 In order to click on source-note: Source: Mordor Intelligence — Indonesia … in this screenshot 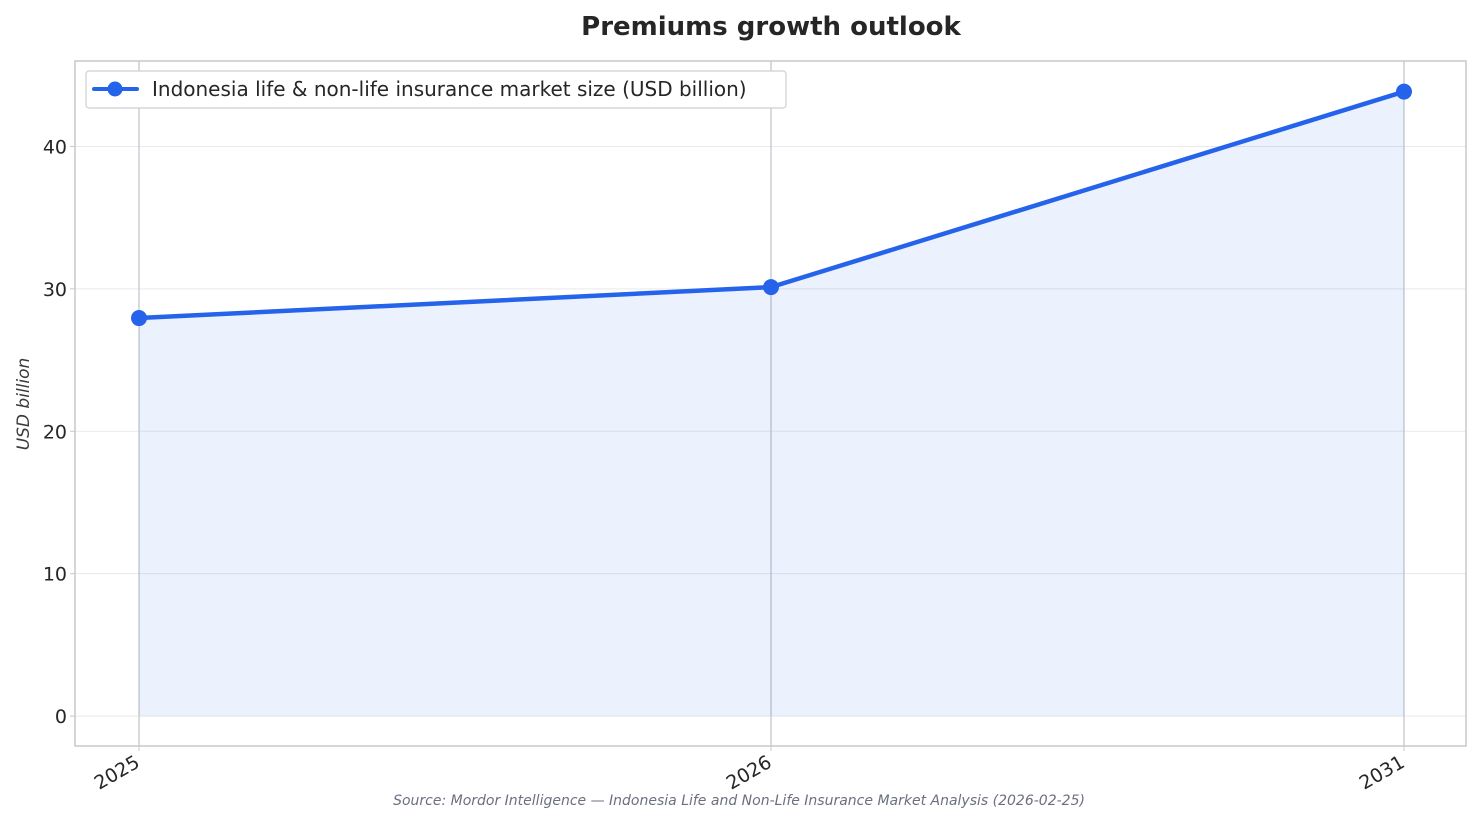, I will do `click(739, 801)`.